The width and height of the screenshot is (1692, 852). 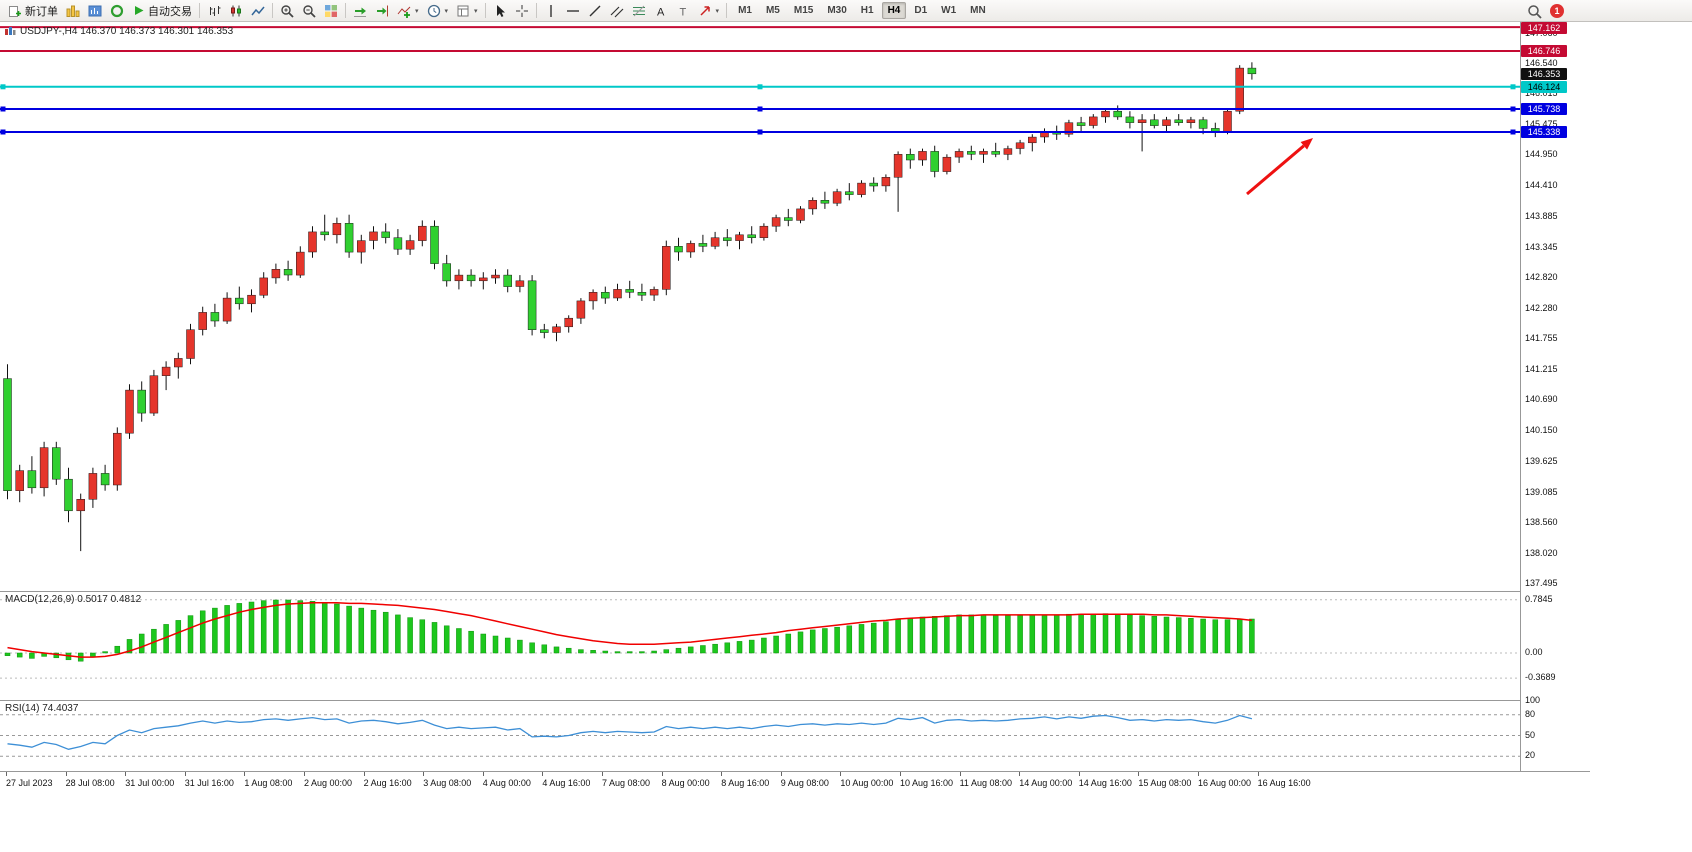 I want to click on price-line-145.738, so click(x=760, y=109).